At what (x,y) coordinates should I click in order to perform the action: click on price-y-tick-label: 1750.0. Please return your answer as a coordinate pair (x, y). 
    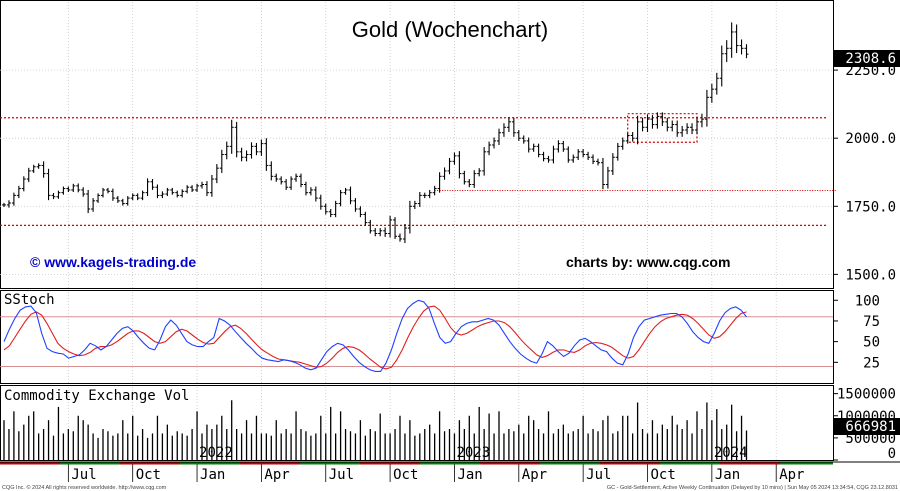
    Looking at the image, I should click on (870, 207).